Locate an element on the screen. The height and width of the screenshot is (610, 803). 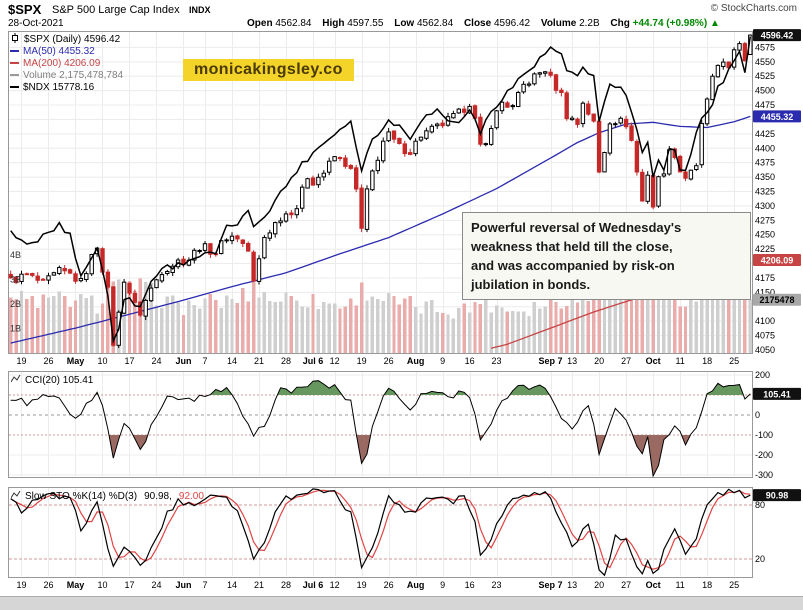
svg-text: 4455.32 is located at coordinates (777, 117).